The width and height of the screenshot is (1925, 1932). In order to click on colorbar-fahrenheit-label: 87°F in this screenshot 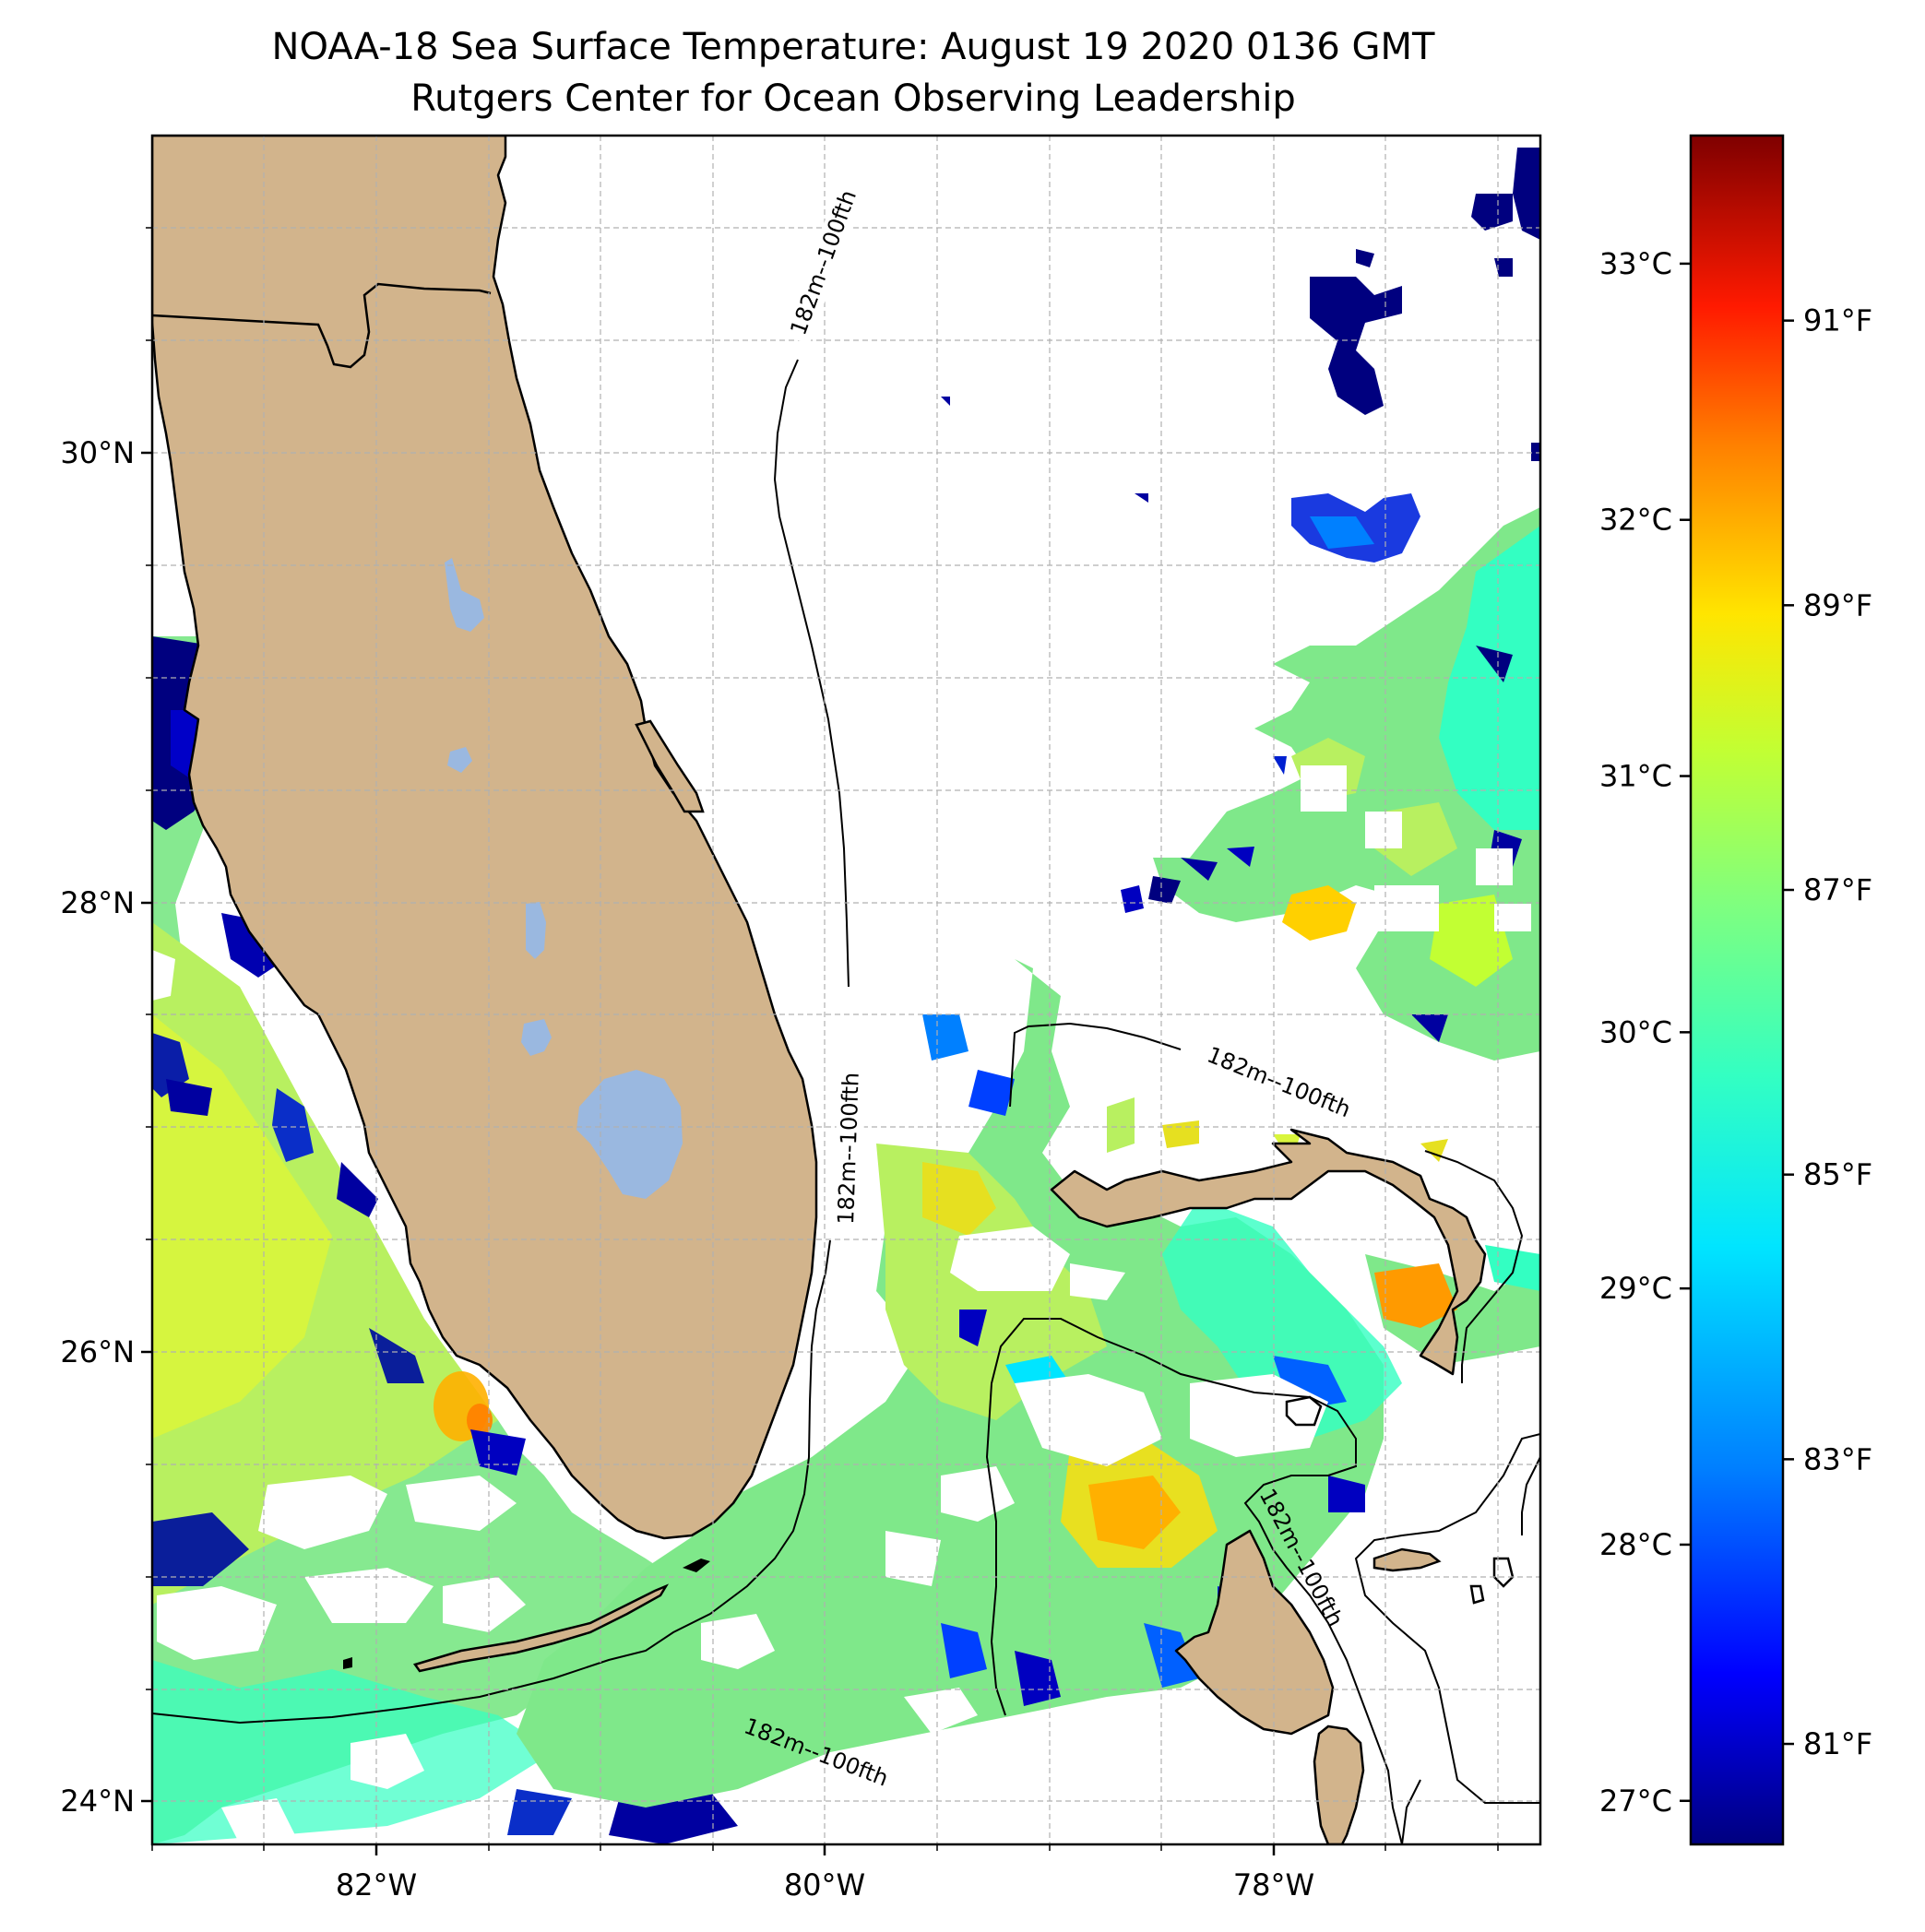, I will do `click(1837, 889)`.